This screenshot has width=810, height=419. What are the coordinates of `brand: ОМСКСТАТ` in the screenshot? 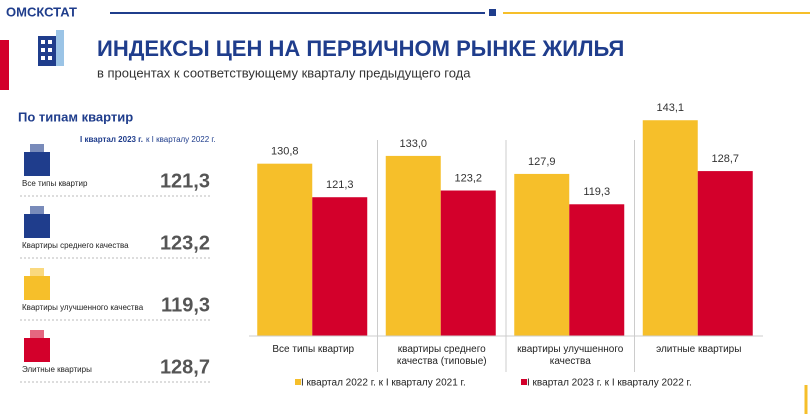 It's located at (41, 11).